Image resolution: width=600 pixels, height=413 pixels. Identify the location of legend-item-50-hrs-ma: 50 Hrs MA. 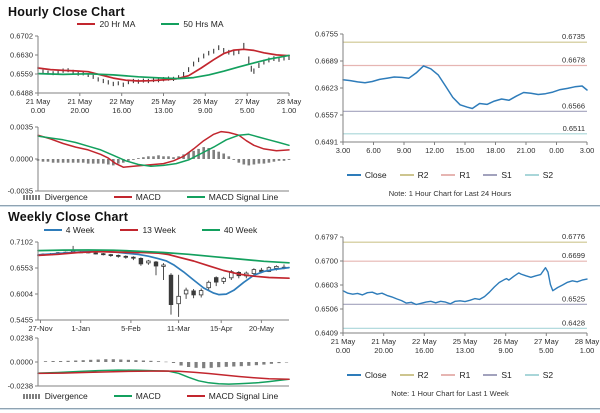
(192, 24).